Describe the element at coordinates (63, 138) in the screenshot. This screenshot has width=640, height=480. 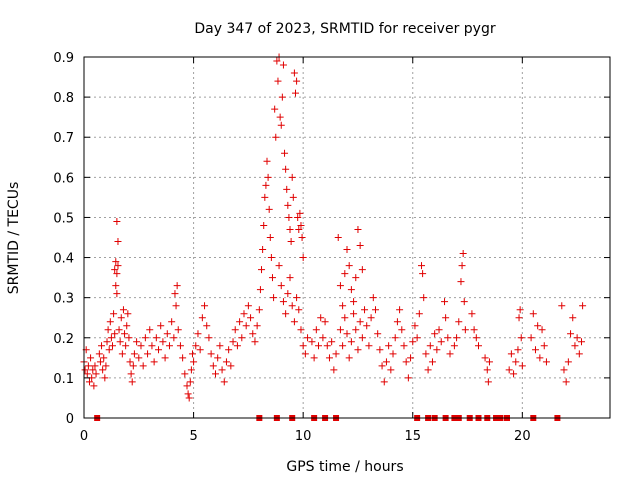
I see `y-tick-label: 0.7` at that location.